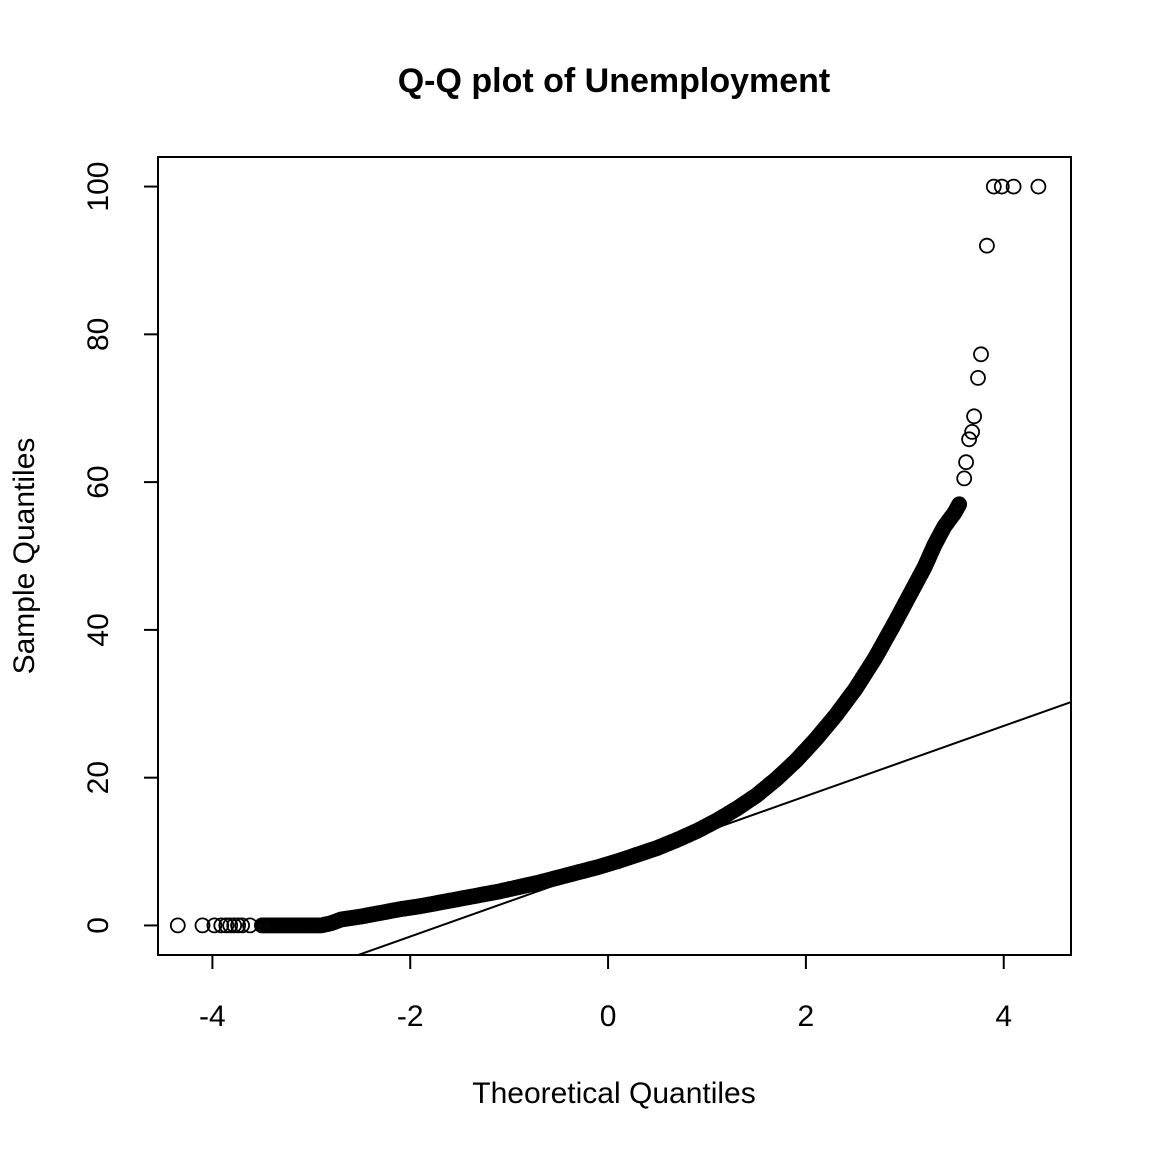 The image size is (1152, 1152). I want to click on y-tick-label: 100, so click(98, 187).